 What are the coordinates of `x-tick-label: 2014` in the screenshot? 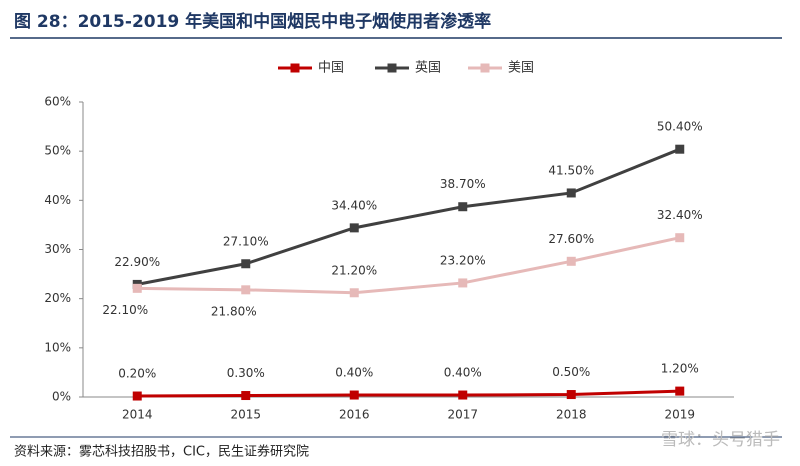 It's located at (137, 415).